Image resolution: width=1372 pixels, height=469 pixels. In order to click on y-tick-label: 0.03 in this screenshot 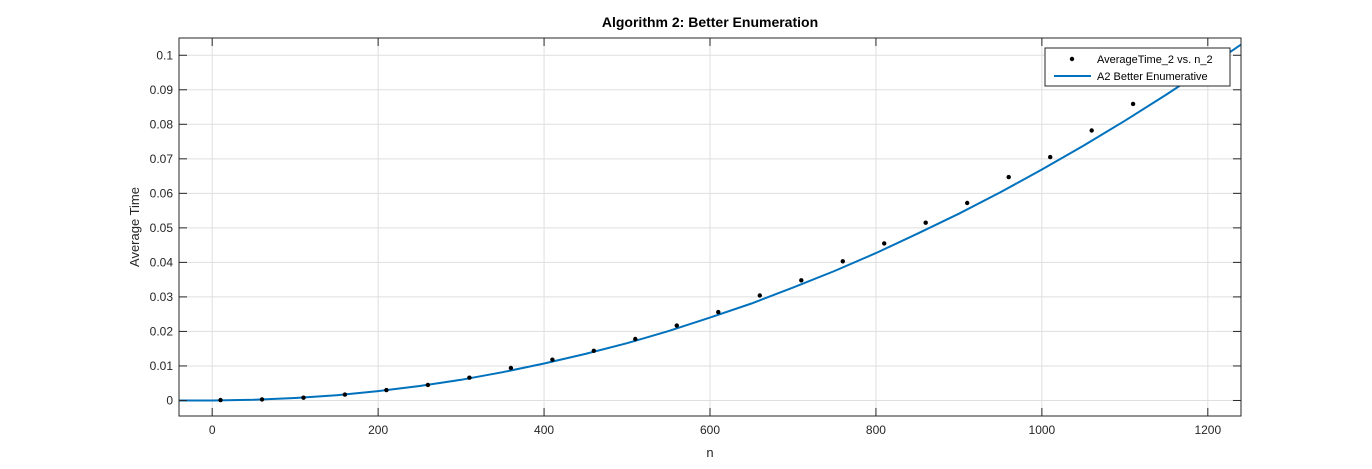, I will do `click(162, 297)`.